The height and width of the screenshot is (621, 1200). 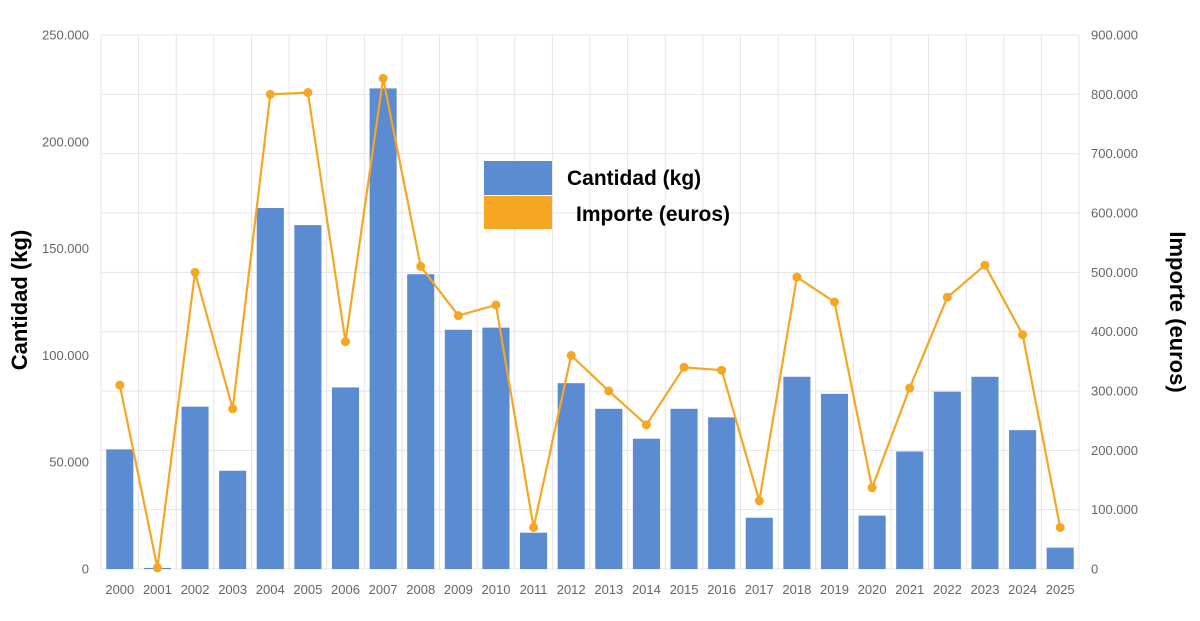 I want to click on point-2016, so click(x=722, y=370).